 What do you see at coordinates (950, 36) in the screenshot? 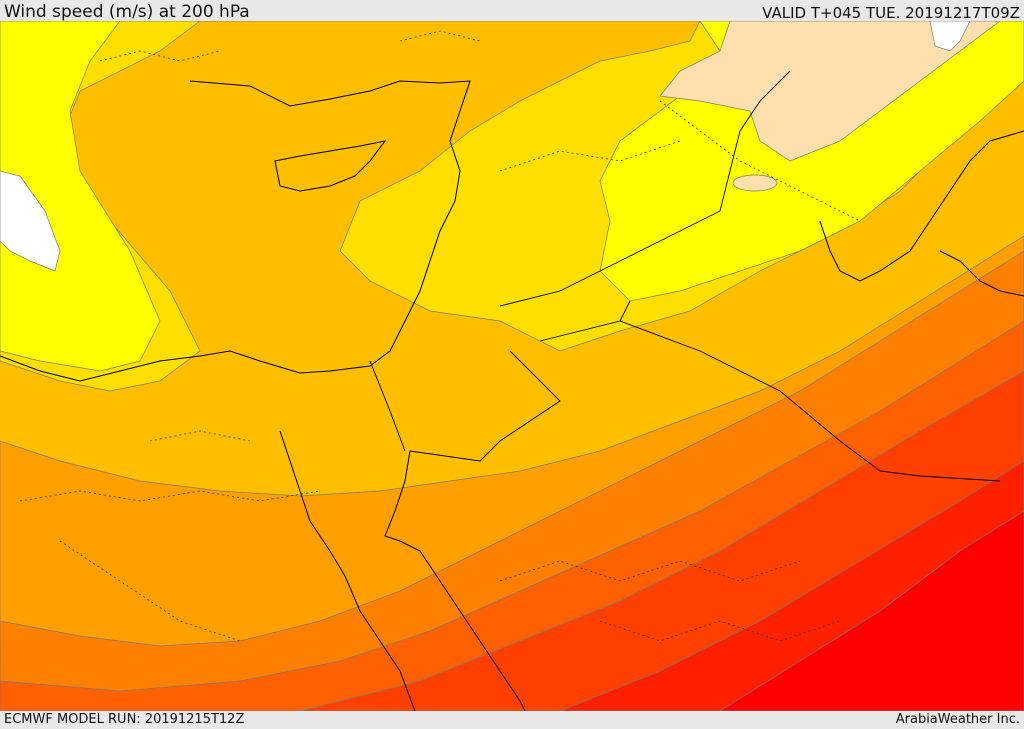
I see `band-ne-white` at bounding box center [950, 36].